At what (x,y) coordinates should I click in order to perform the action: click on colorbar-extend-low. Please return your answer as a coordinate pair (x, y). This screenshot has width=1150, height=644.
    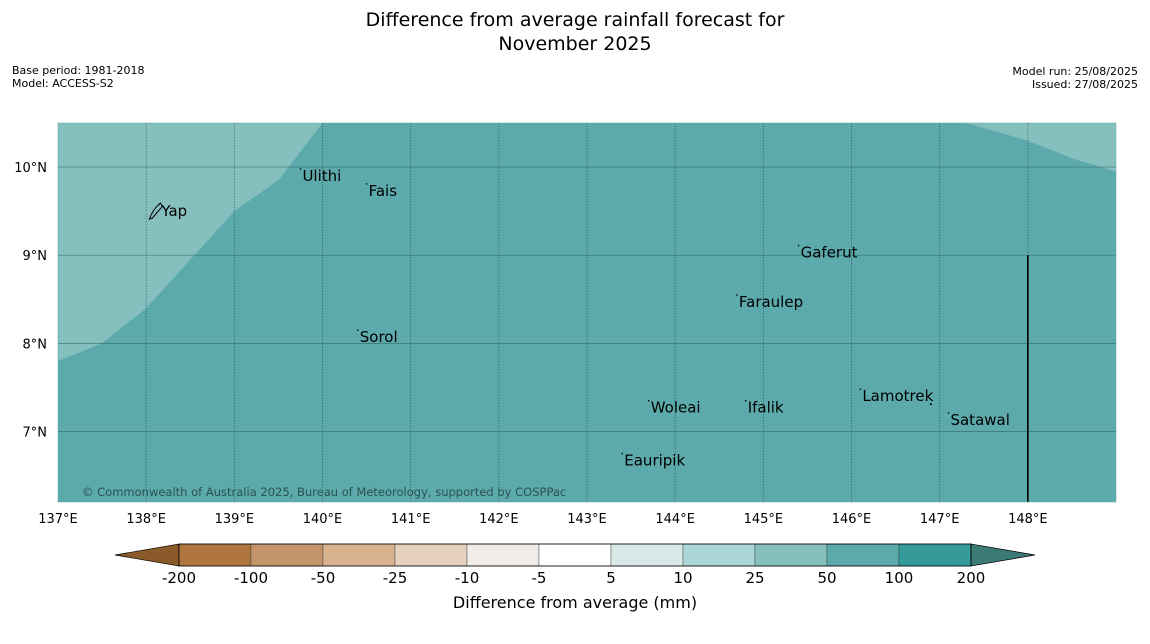
    Looking at the image, I should click on (147, 555).